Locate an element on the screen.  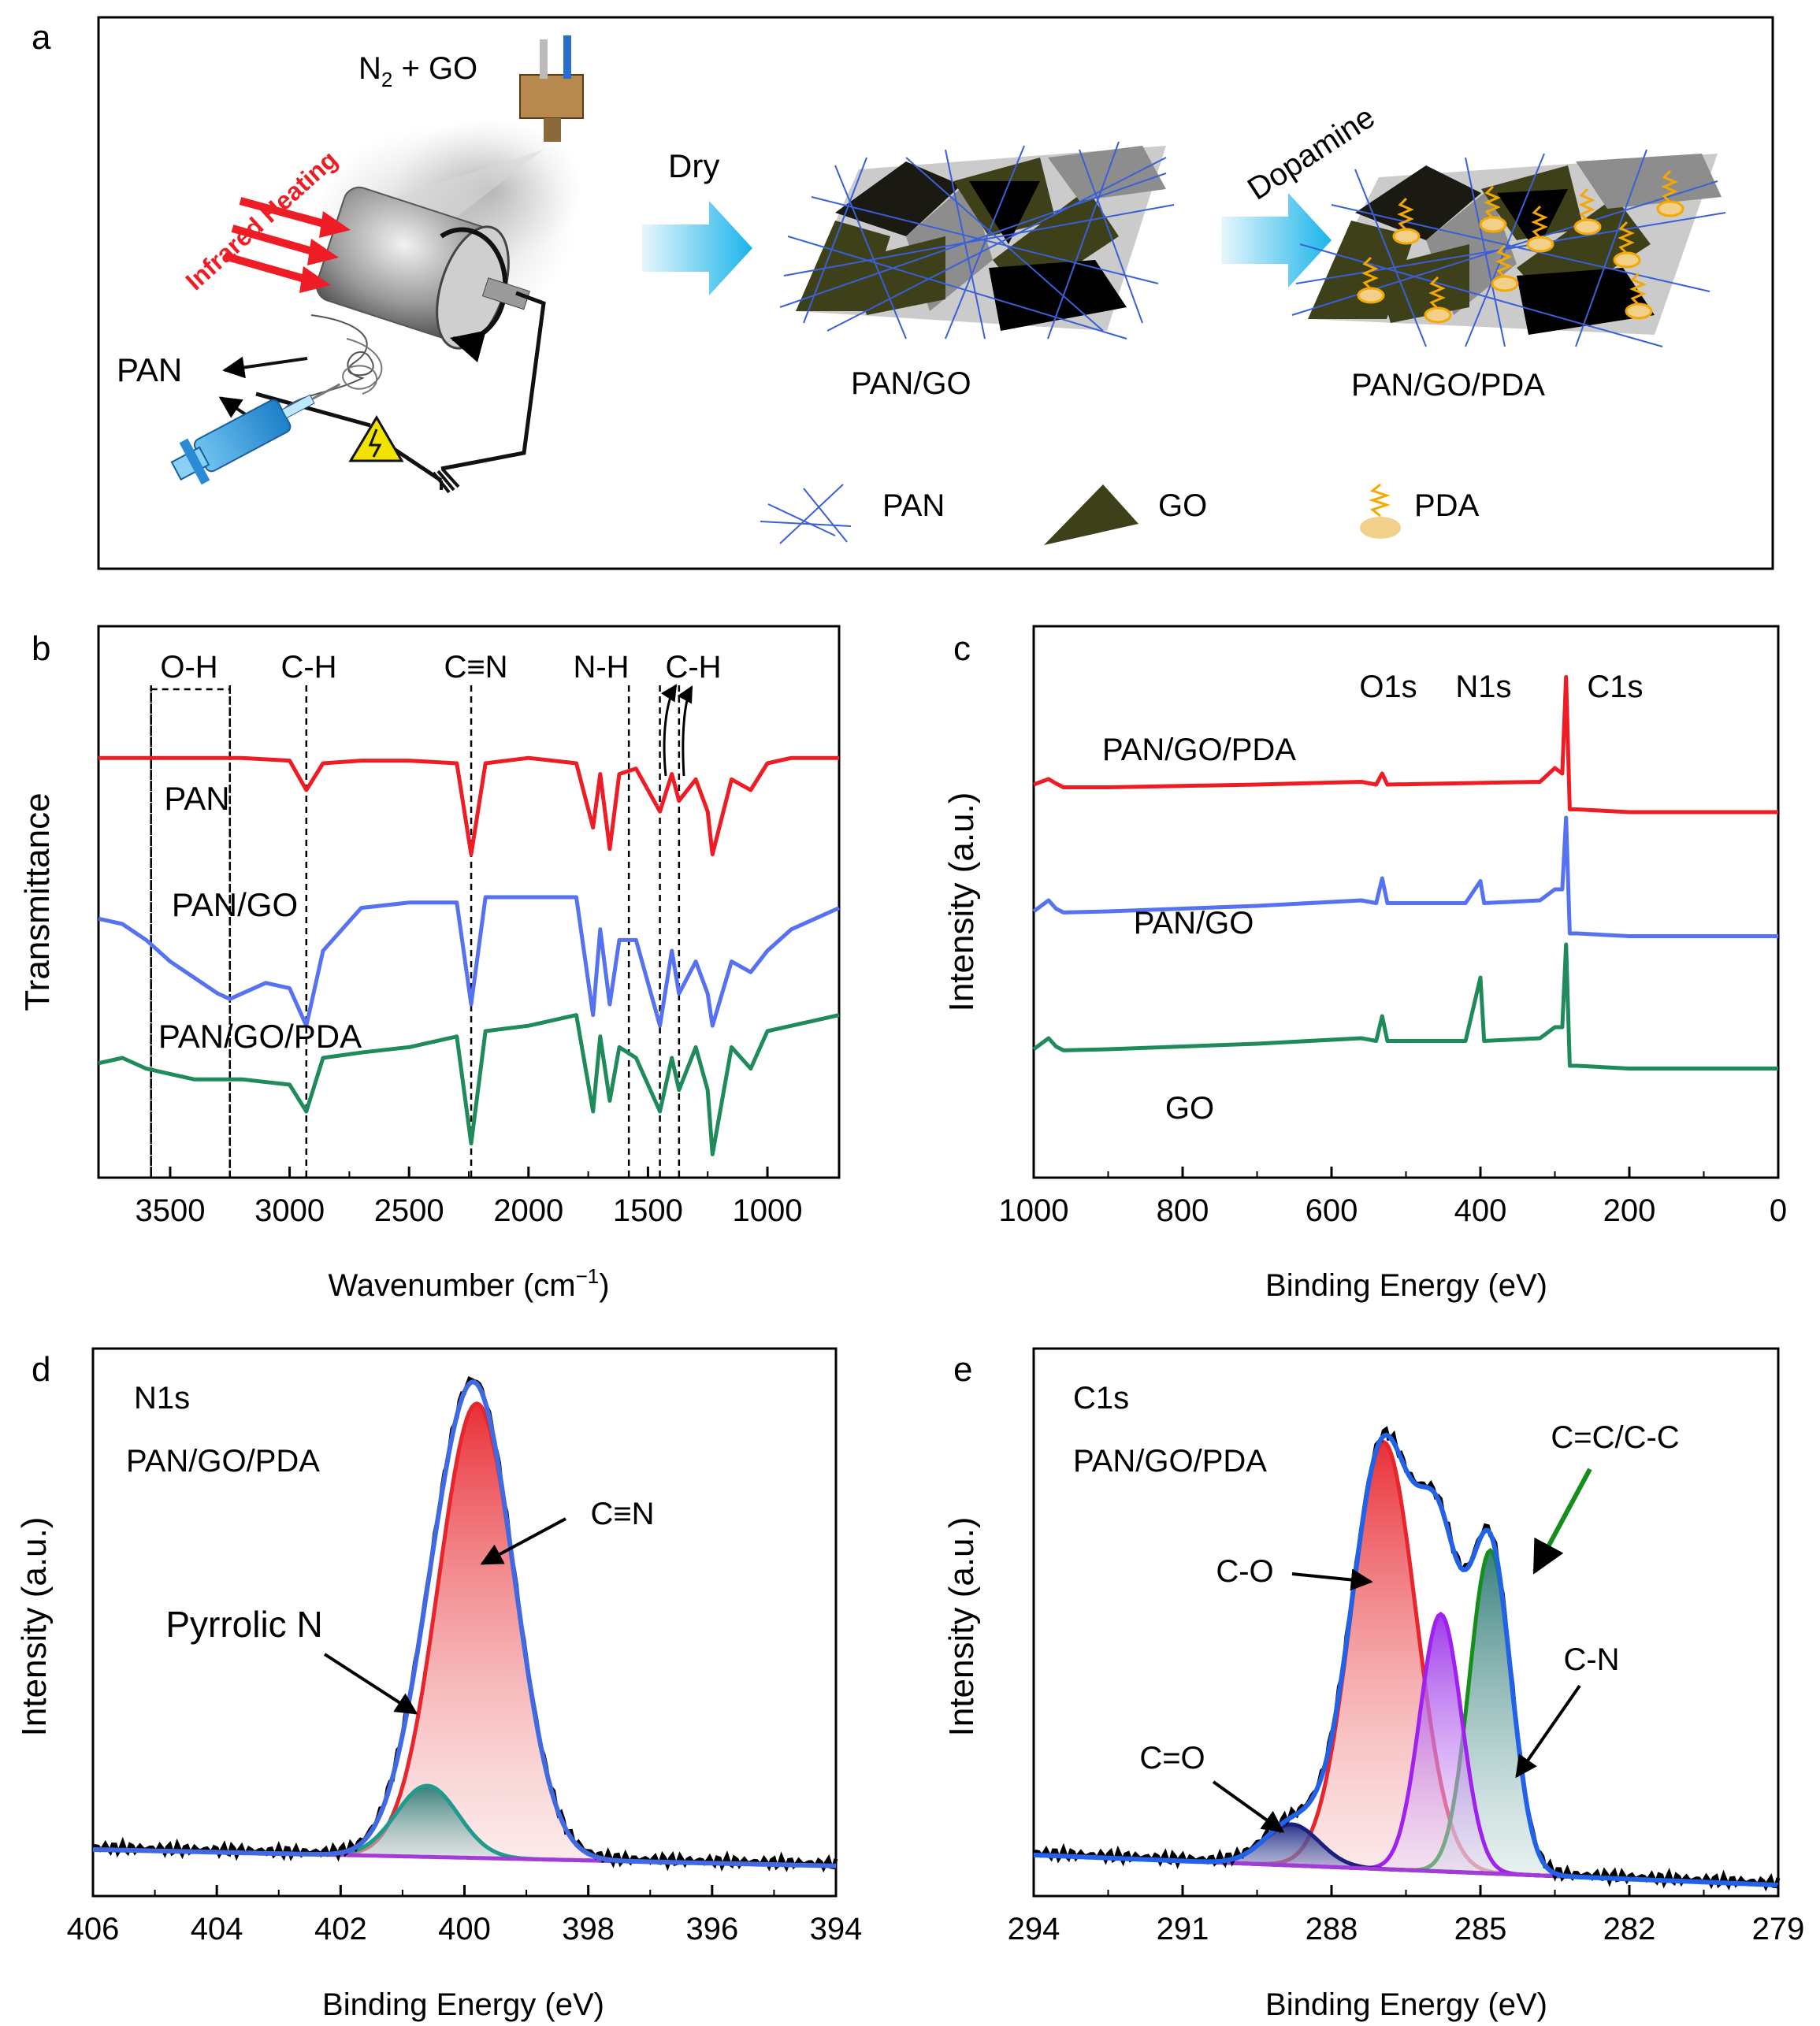
product2-label: PAN/GO/PDA is located at coordinates (1448, 385).